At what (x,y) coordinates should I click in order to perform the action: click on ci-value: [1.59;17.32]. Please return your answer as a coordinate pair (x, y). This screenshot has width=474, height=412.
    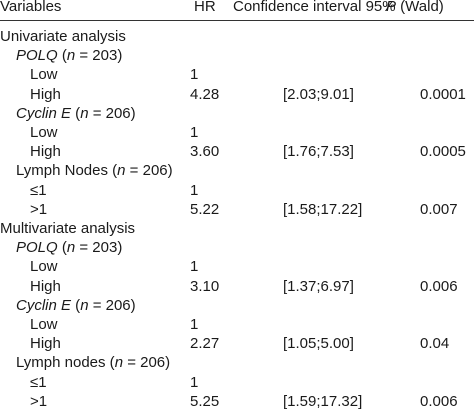
    Looking at the image, I should click on (323, 401).